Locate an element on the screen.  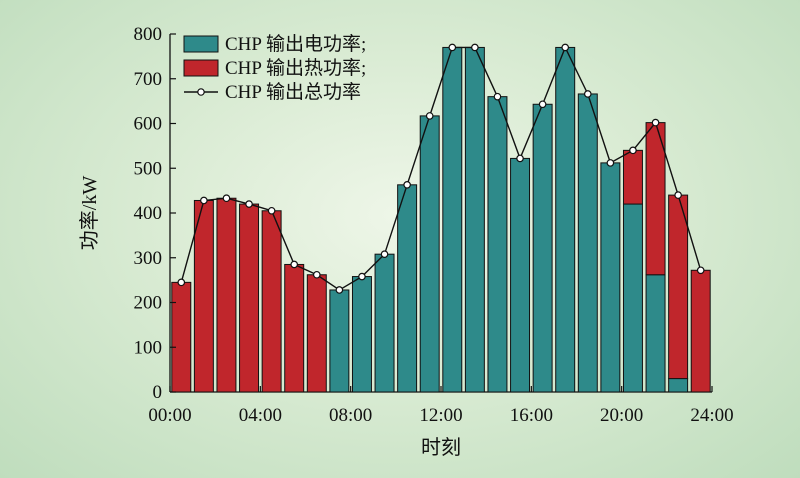
y-axis-title: 功率/kW is located at coordinates (89, 213).